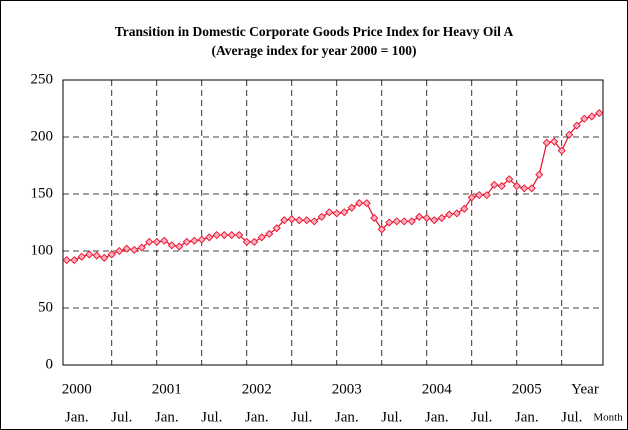 The image size is (628, 430). I want to click on y-tick-label: 0, so click(50, 364).